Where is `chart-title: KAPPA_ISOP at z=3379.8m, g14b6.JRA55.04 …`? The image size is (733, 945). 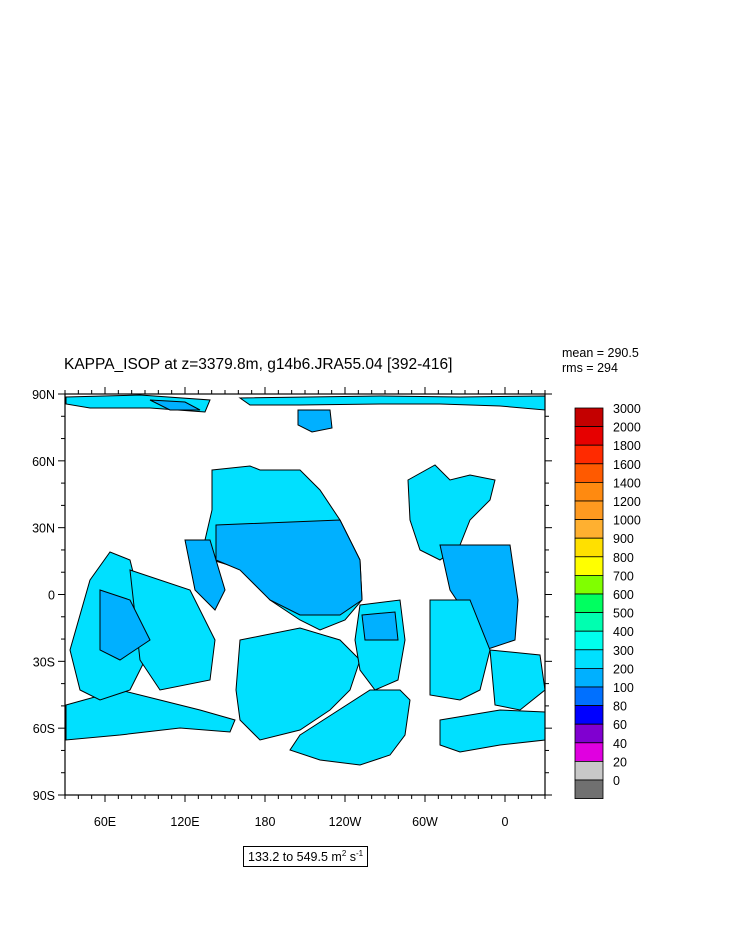 chart-title: KAPPA_ISOP at z=3379.8m, g14b6.JRA55.04 … is located at coordinates (258, 364).